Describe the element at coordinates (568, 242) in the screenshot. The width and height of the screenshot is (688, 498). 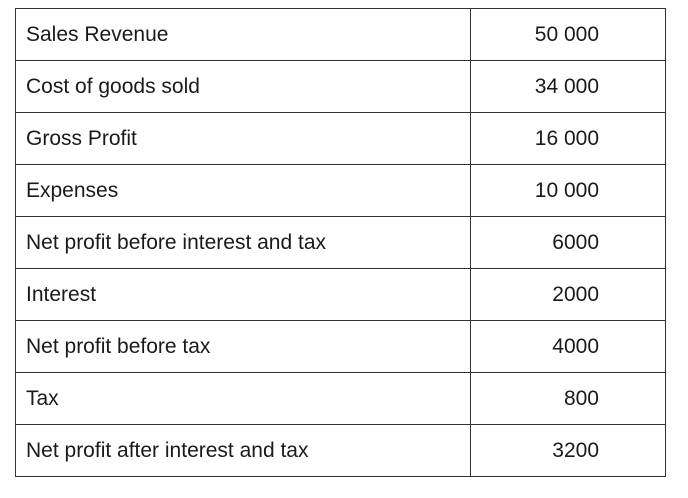
I see `row-value: 6000` at that location.